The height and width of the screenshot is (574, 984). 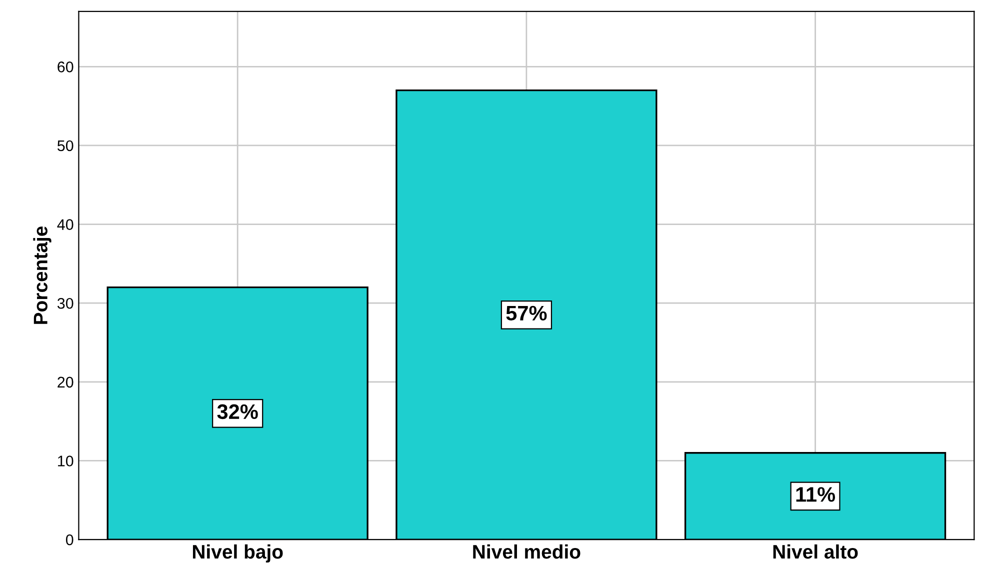 I want to click on x-tick-label: Nivel bajo, so click(x=237, y=553).